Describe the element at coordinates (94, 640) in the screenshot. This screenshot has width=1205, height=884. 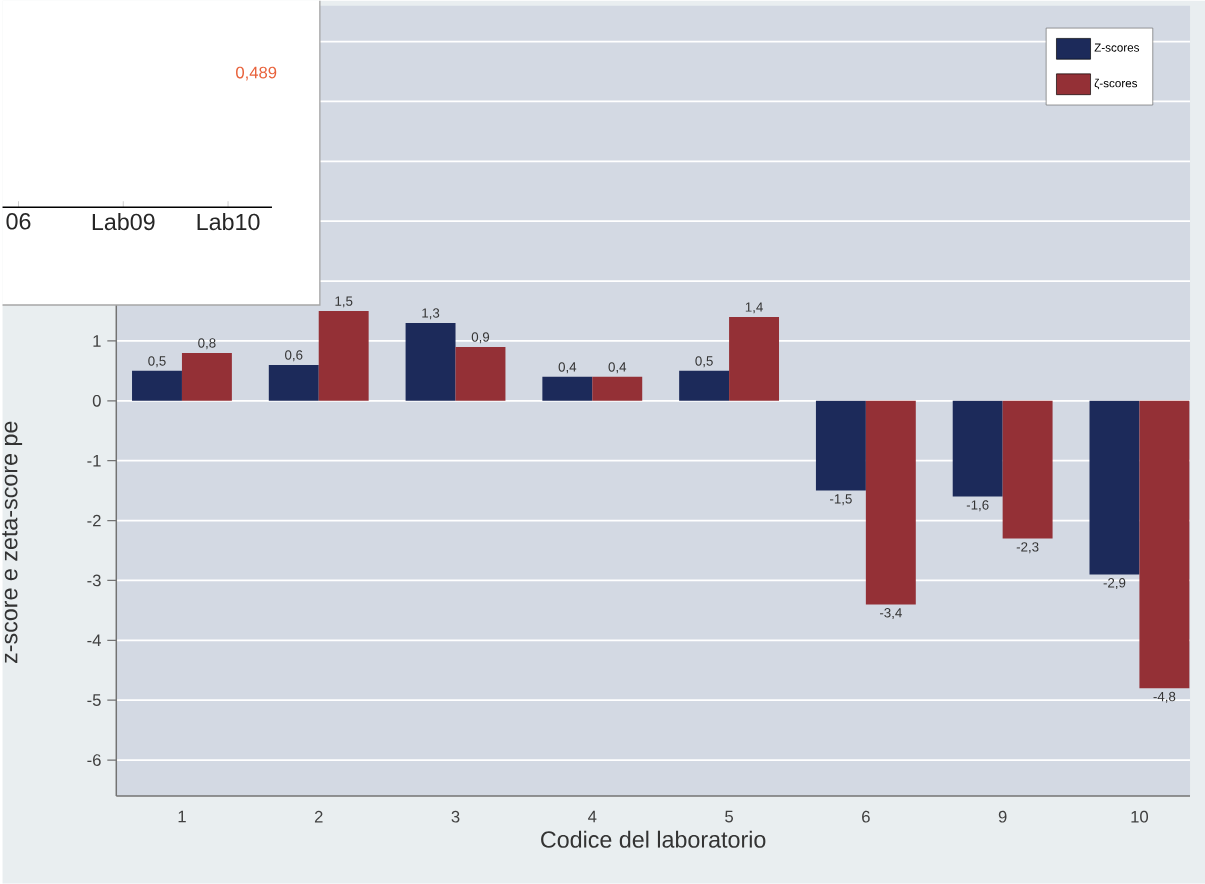
I see `y-tick-label: -4` at that location.